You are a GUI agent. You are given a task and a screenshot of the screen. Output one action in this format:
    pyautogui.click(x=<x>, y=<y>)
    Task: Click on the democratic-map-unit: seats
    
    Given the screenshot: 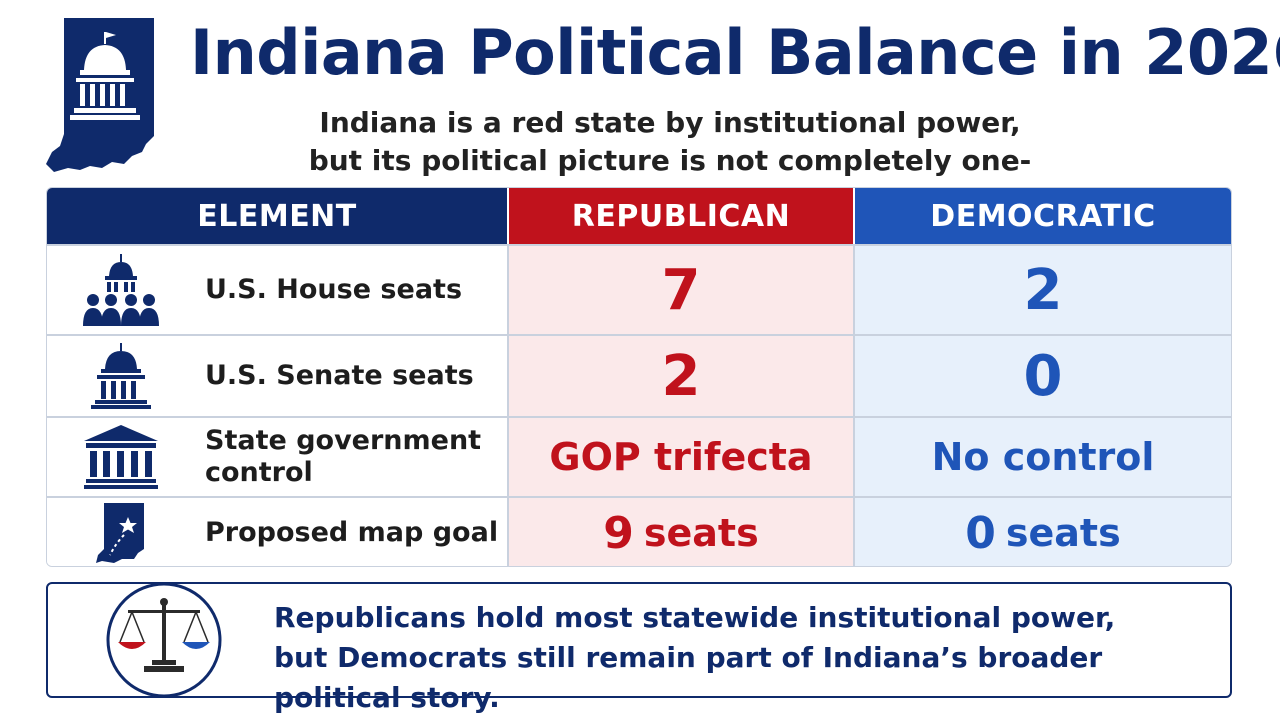 What is the action you would take?
    pyautogui.click(x=1063, y=533)
    